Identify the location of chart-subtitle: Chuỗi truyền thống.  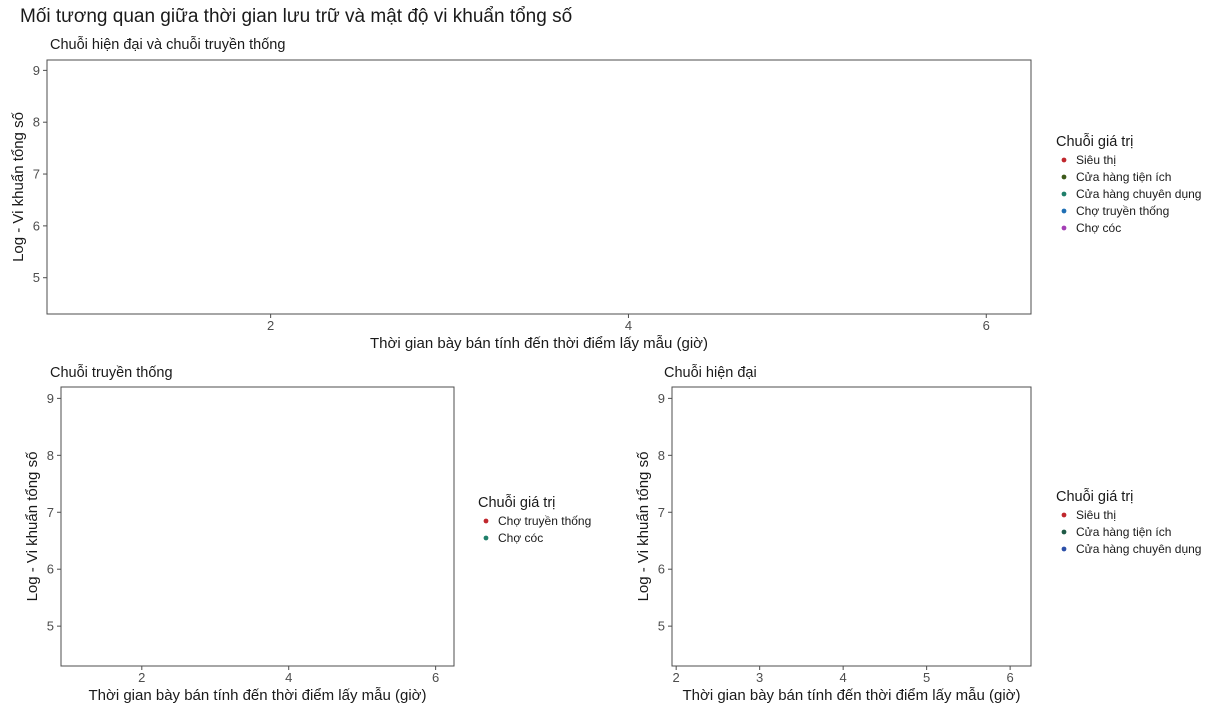
(111, 372).